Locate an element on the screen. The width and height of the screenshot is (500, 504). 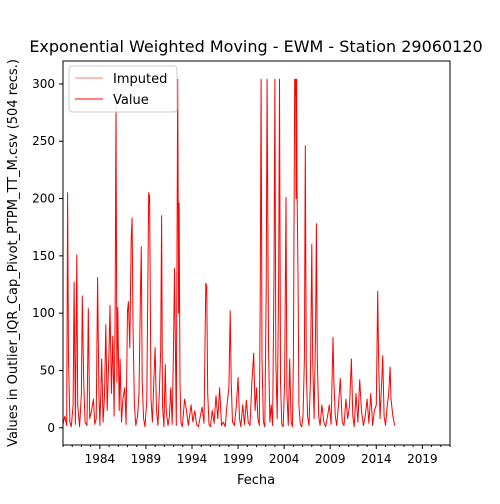
y-tick-label: 250 is located at coordinates (43, 141).